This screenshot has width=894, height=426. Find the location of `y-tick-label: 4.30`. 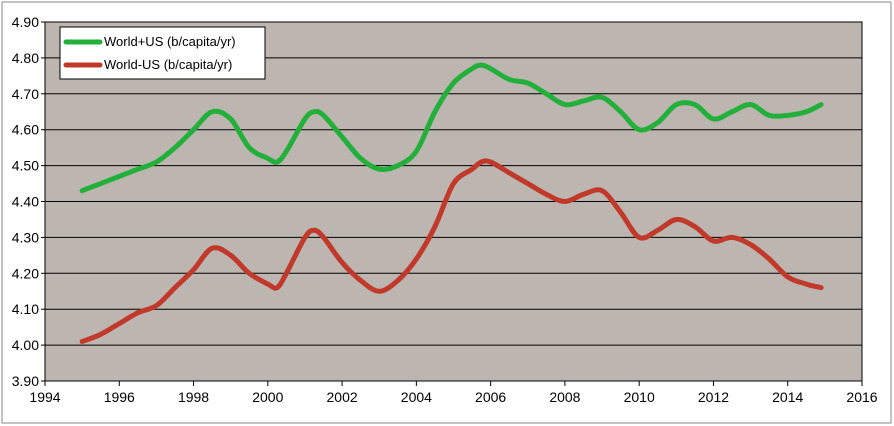

y-tick-label: 4.30 is located at coordinates (25, 237).